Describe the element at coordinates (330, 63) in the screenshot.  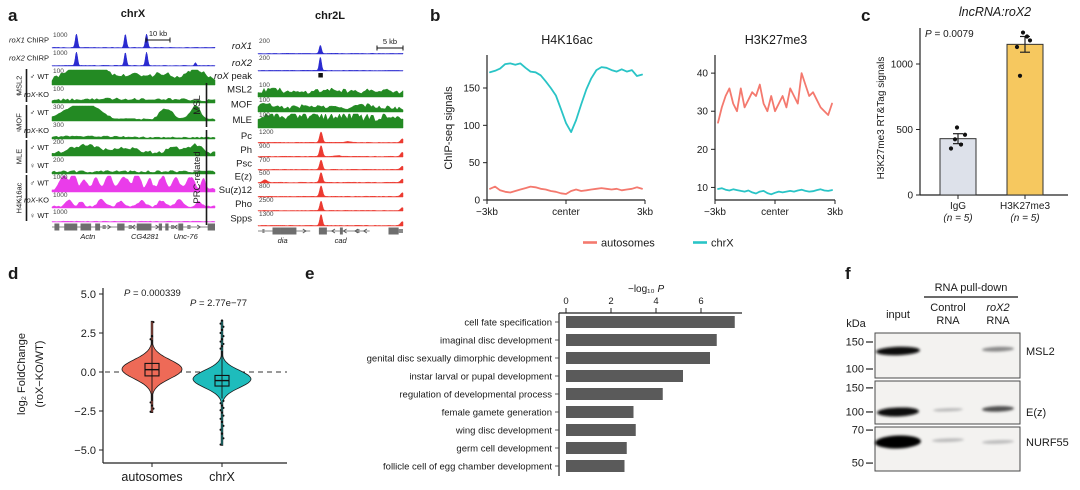
I see `chr2l-track-row: 200` at that location.